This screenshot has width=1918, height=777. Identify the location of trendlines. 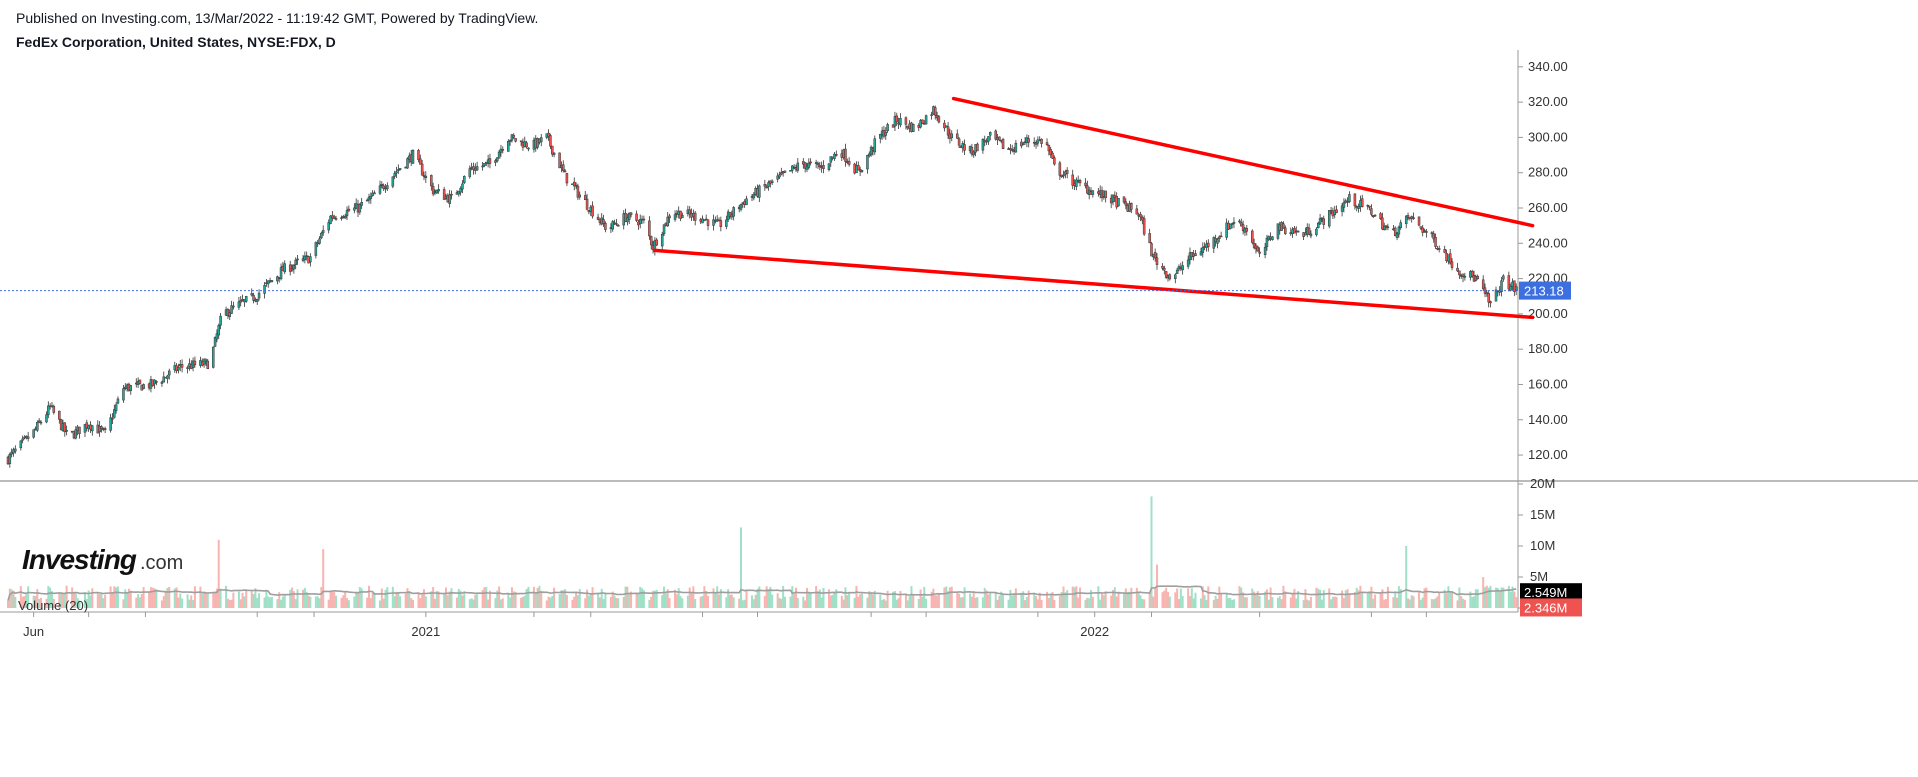
(1094, 208).